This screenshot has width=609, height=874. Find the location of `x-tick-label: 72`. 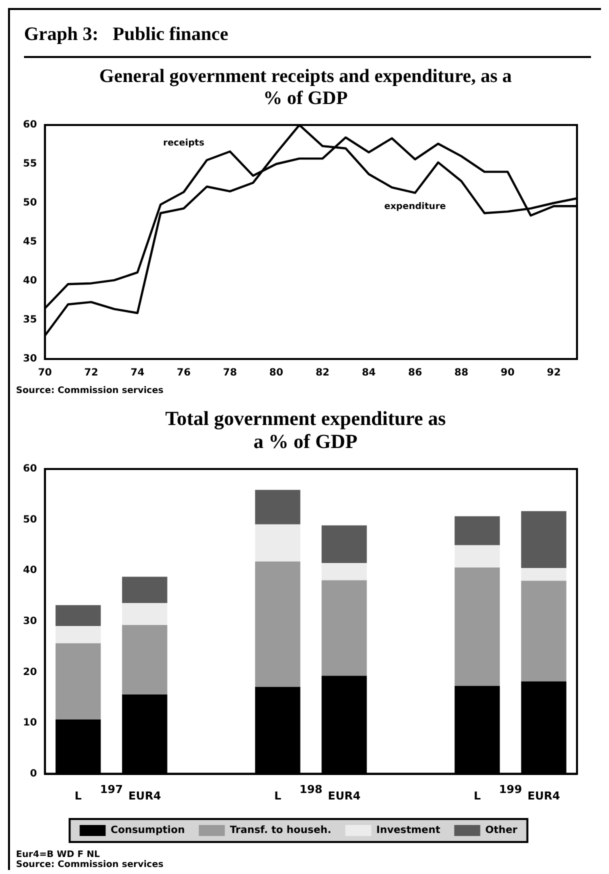

x-tick-label: 72 is located at coordinates (91, 373).